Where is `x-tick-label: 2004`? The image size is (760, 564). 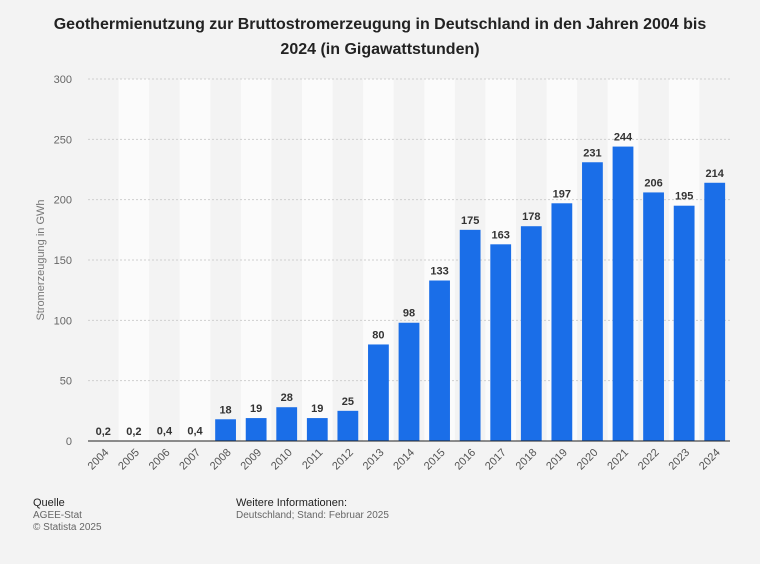
x-tick-label: 2004 is located at coordinates (99, 460).